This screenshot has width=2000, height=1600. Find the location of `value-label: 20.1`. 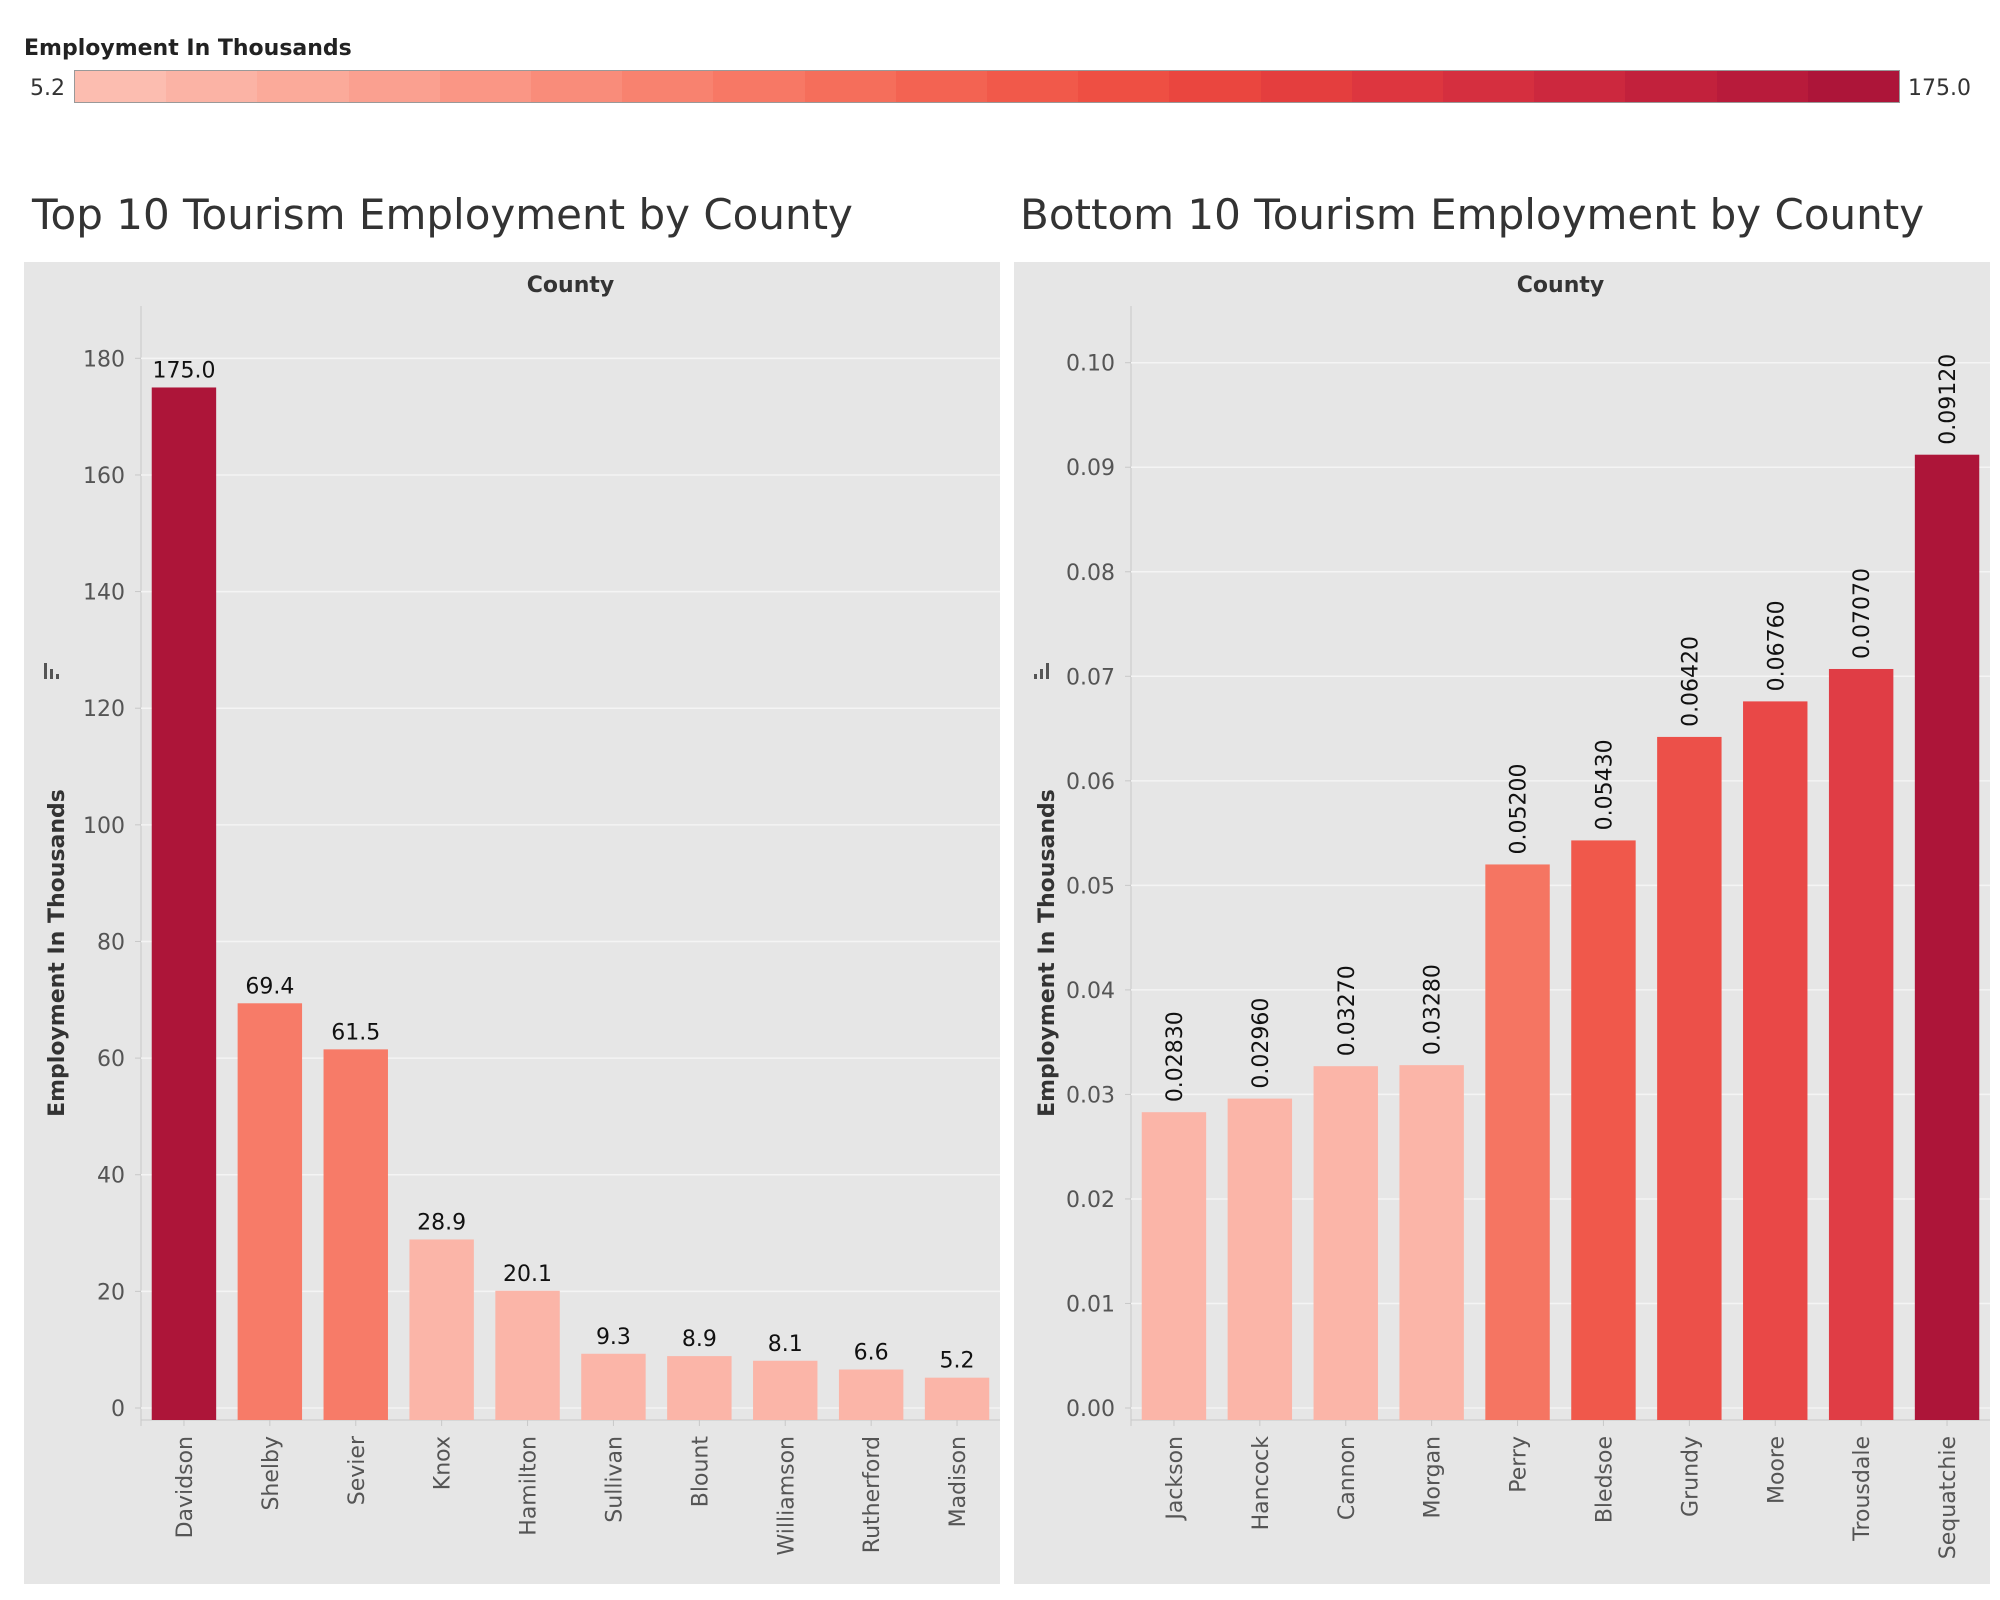

value-label: 20.1 is located at coordinates (527, 1274).